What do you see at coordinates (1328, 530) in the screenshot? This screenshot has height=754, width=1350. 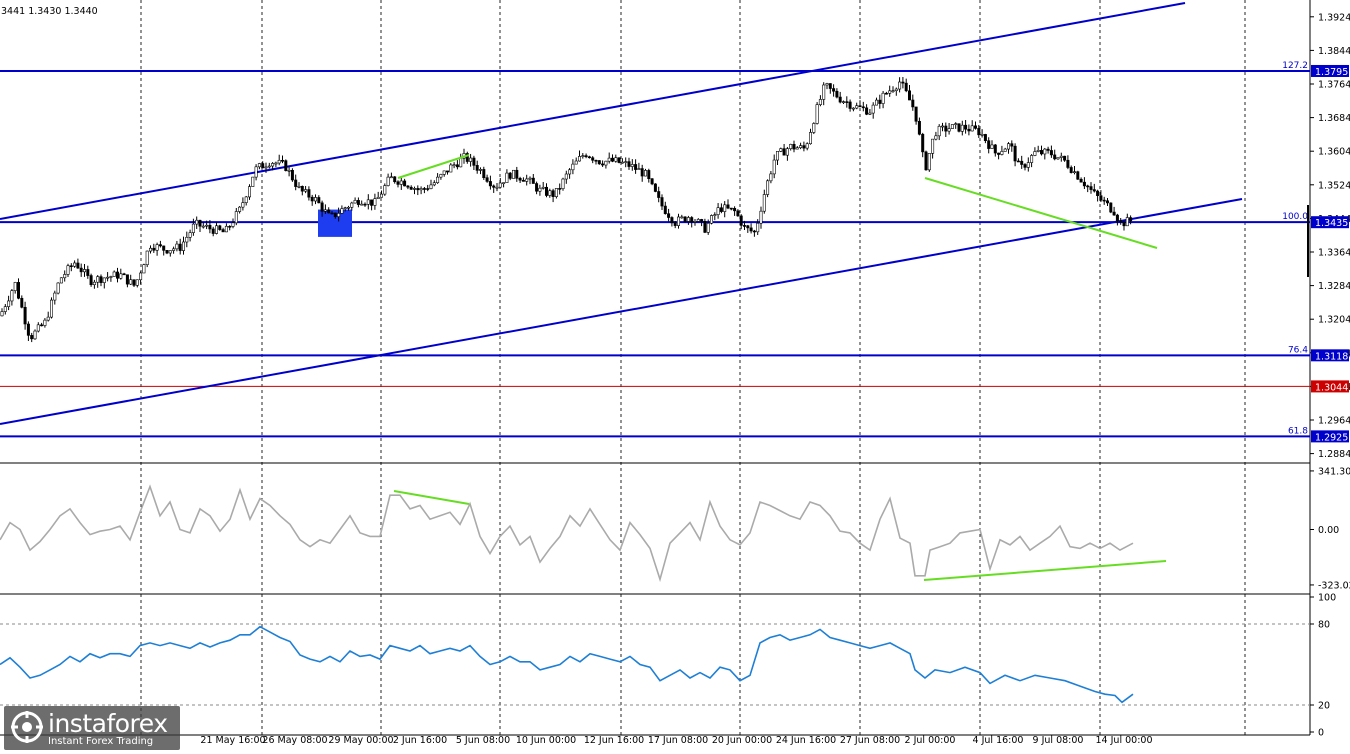 I see `cci-tick-label: 0.00` at bounding box center [1328, 530].